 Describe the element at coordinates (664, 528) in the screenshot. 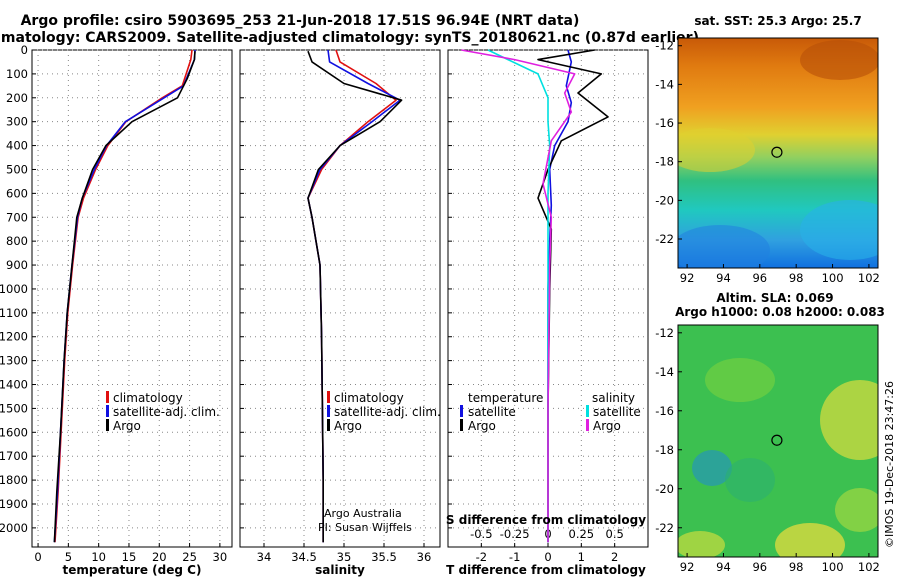

I see `map-y-tick-label: -22` at that location.